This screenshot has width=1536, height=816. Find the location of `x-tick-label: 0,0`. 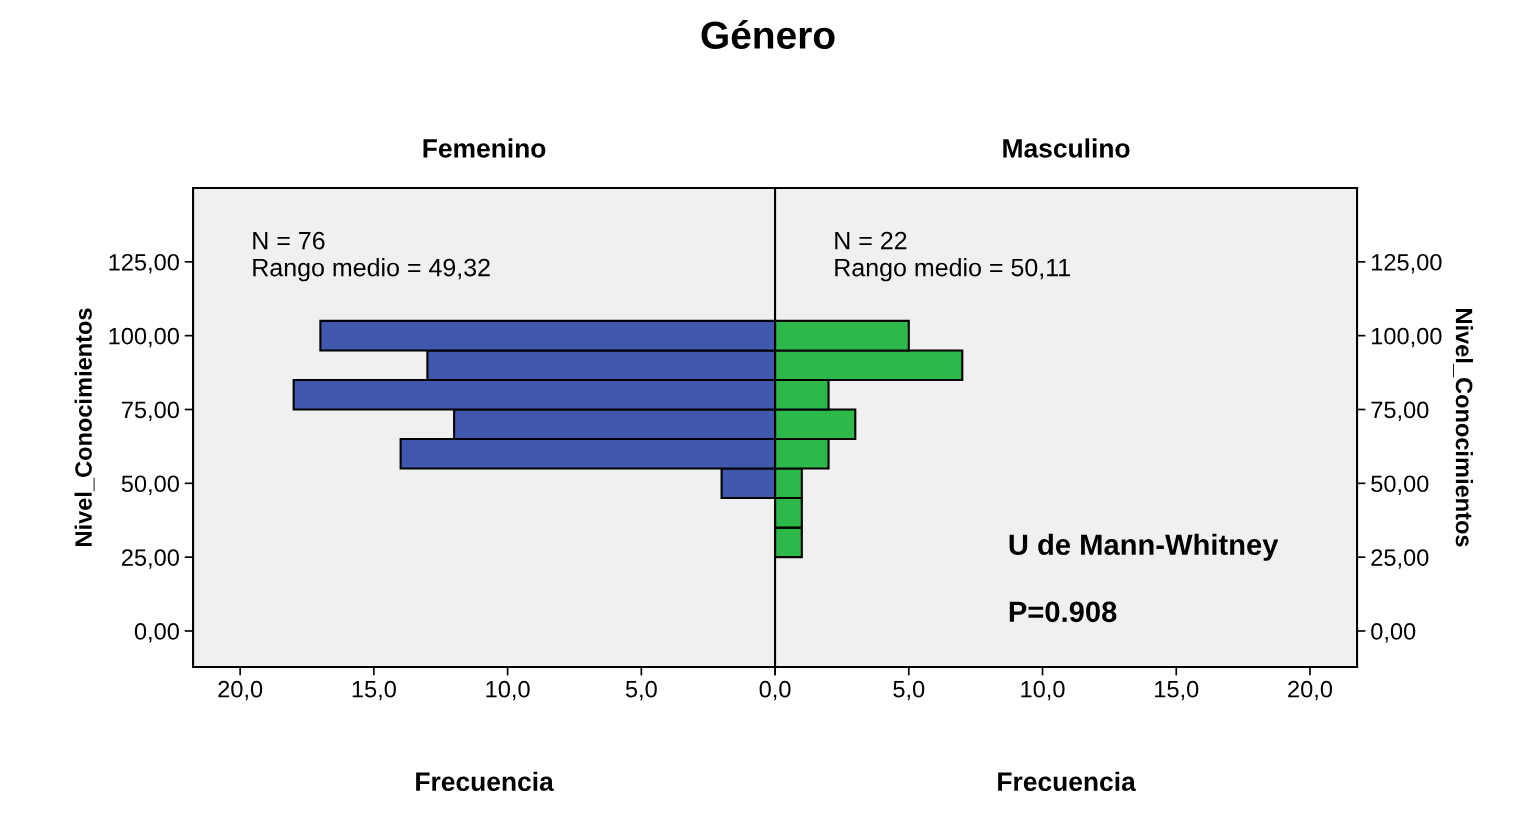

x-tick-label: 0,0 is located at coordinates (775, 690).